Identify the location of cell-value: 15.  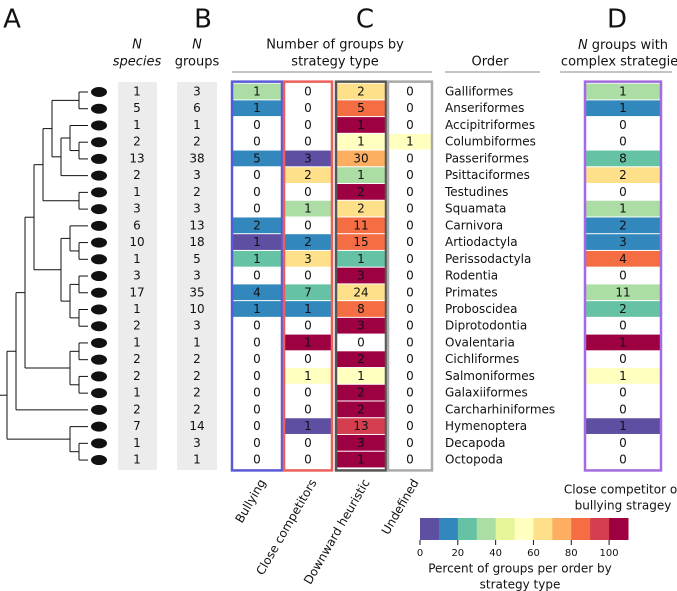
(360, 242).